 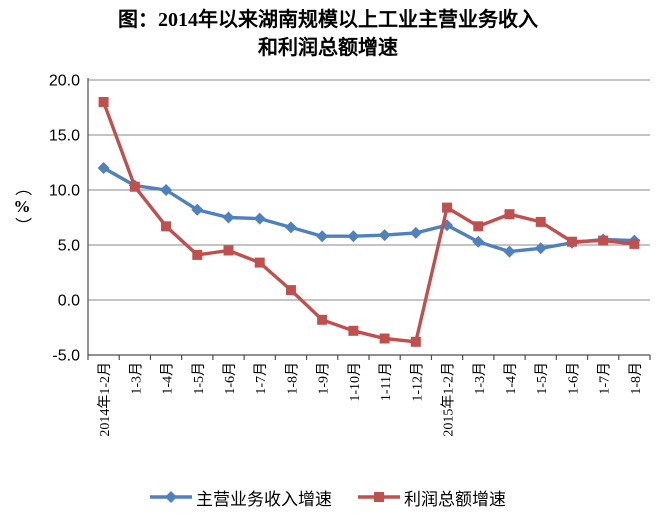 What do you see at coordinates (324, 378) in the screenshot?
I see `x-tick-label: 1-9月` at bounding box center [324, 378].